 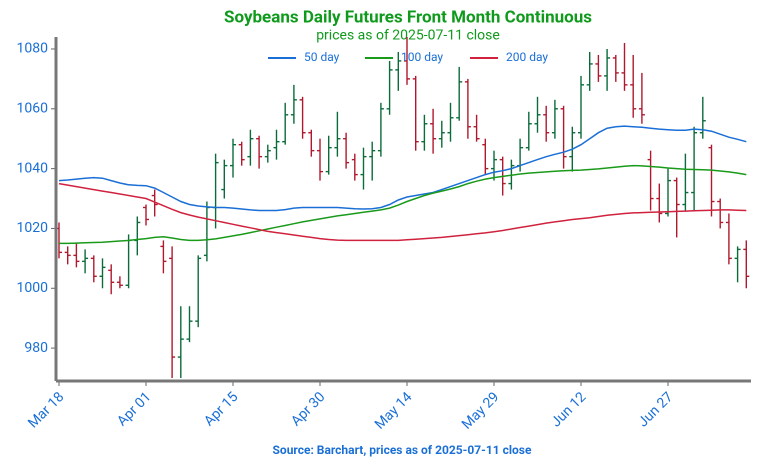 What do you see at coordinates (322, 57) in the screenshot?
I see `legend-label: 50 day` at bounding box center [322, 57].